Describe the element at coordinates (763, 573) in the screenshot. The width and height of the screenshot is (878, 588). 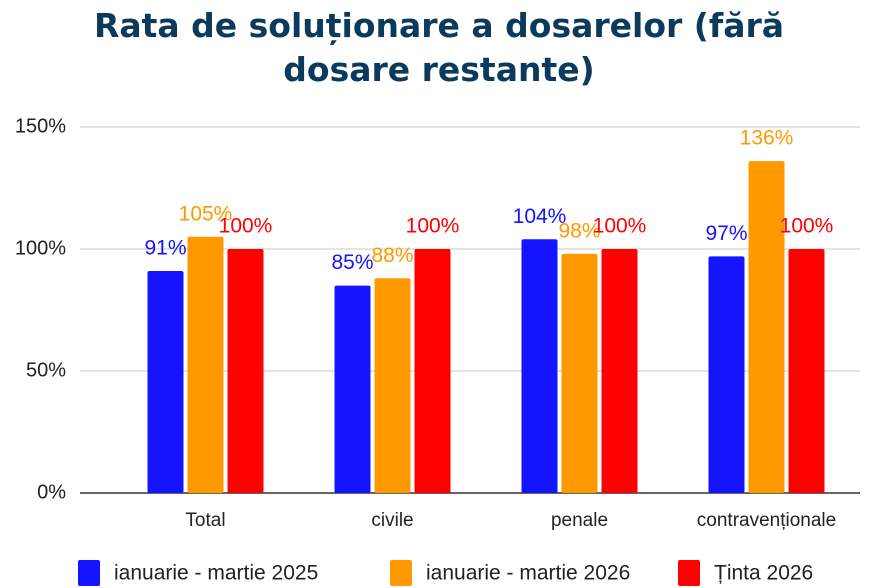
I see `legend-label: Ținta 2026` at that location.